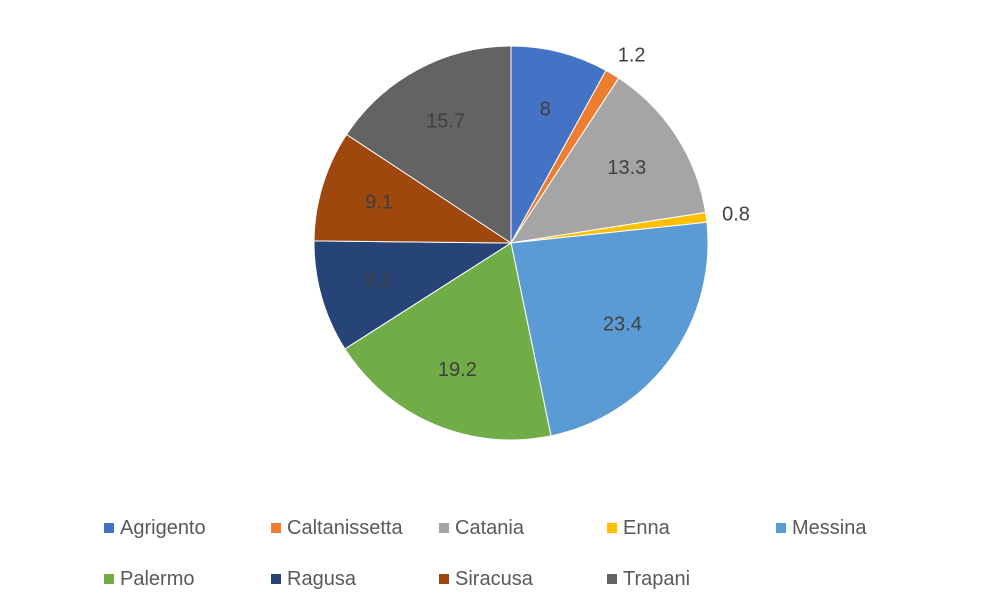  I want to click on legend-swatch-trapani, so click(612, 579).